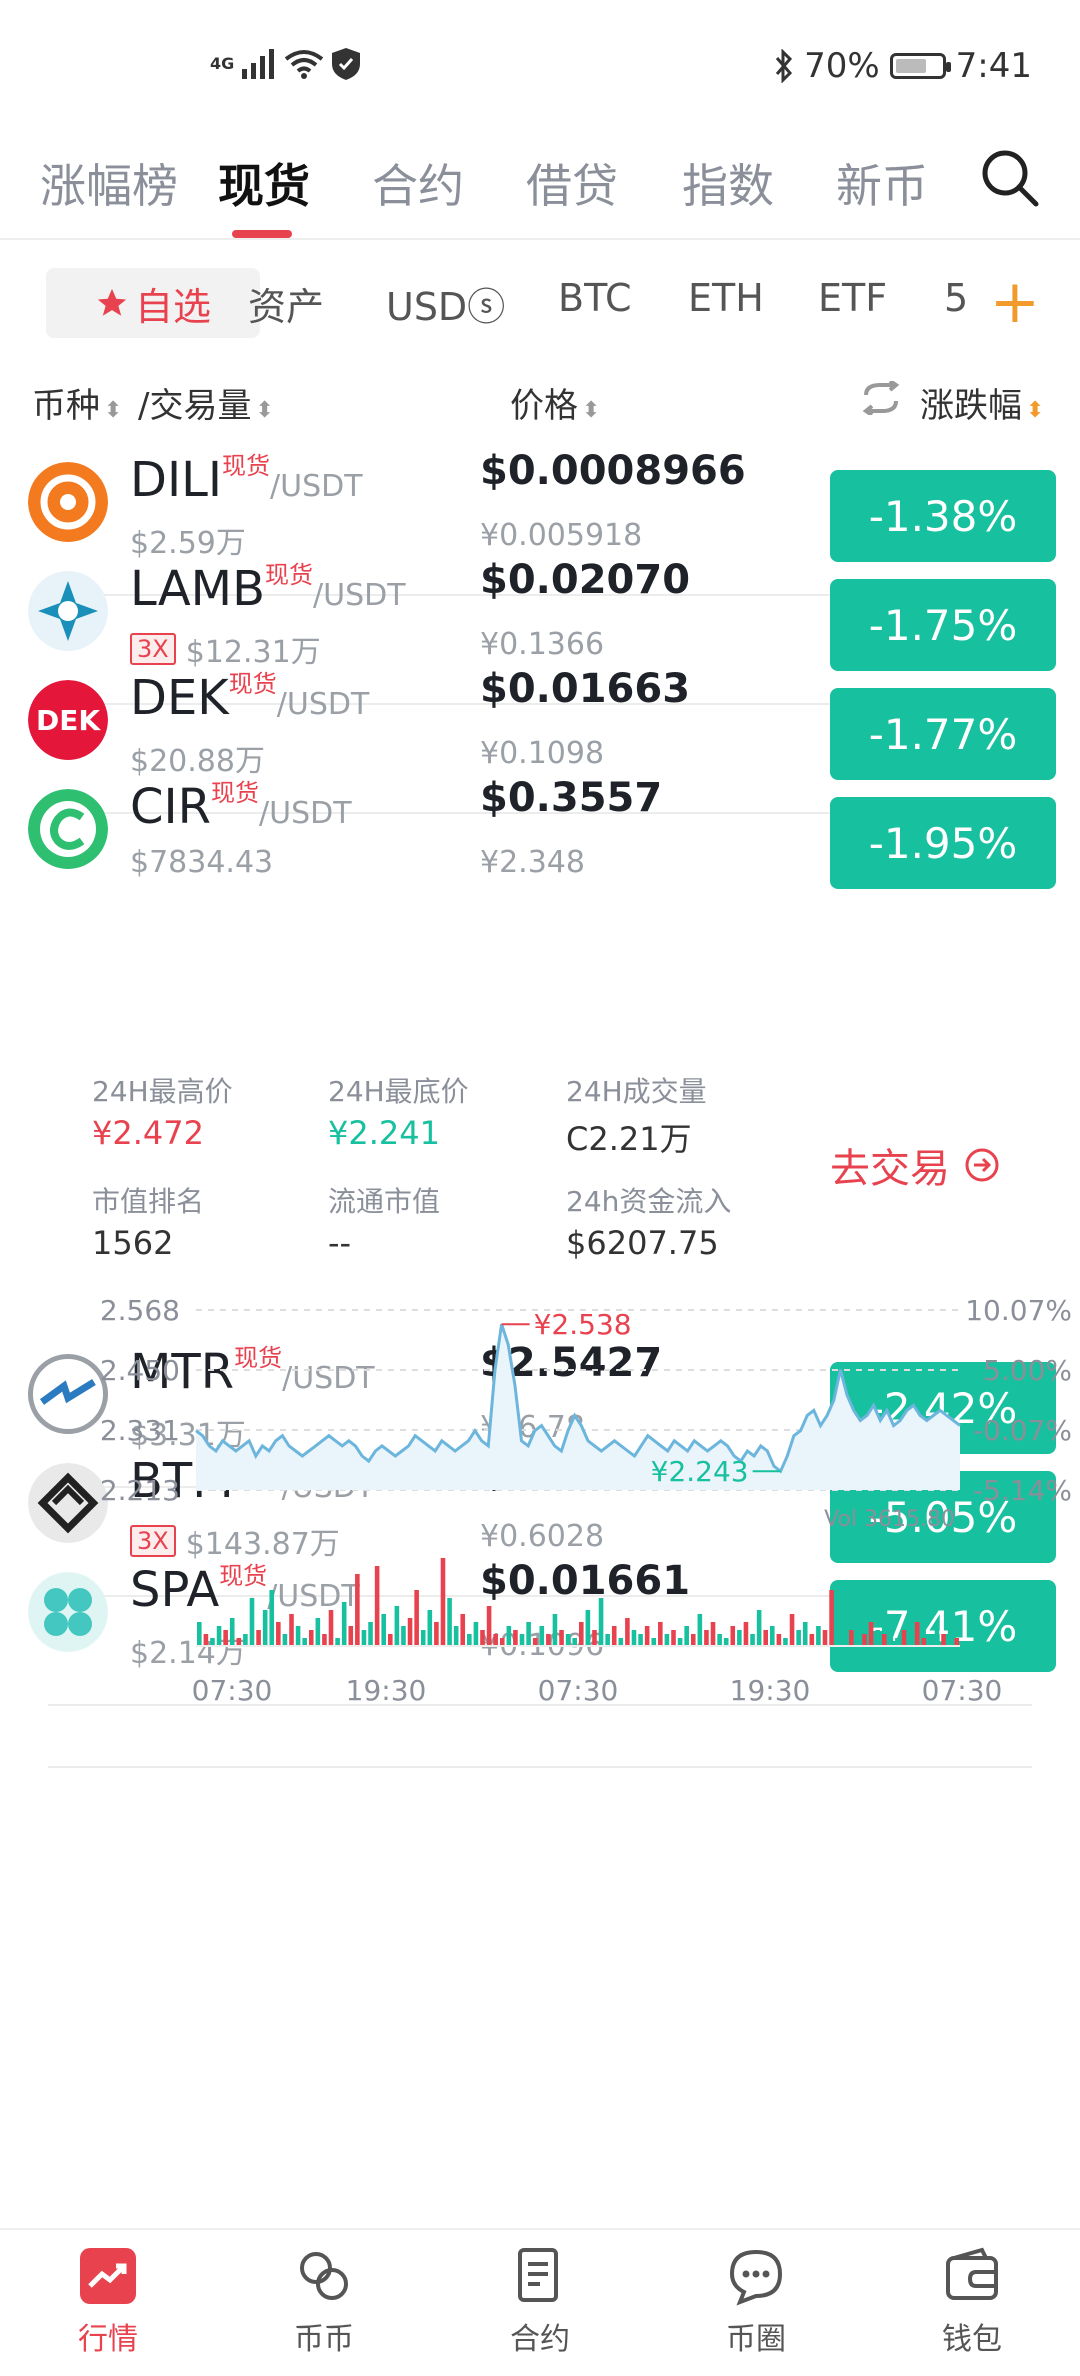  What do you see at coordinates (853, 298) in the screenshot?
I see `tab-etf: ETF` at bounding box center [853, 298].